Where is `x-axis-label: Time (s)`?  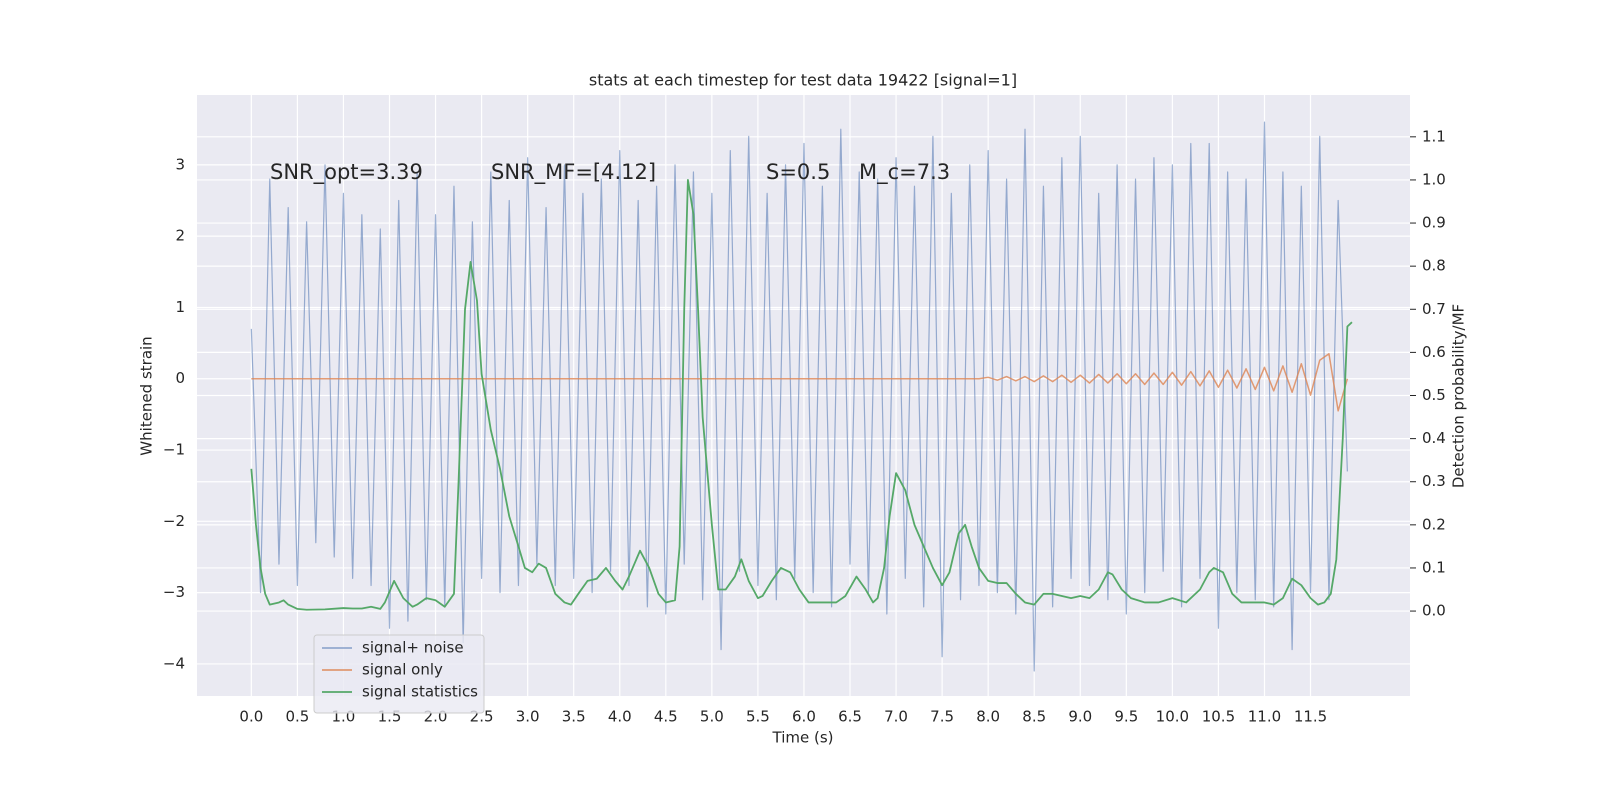
x-axis-label: Time (s) is located at coordinates (803, 738).